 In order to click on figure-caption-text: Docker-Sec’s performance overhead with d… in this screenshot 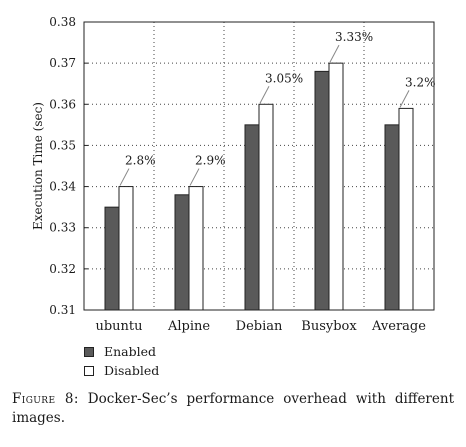, I will do `click(233, 408)`.